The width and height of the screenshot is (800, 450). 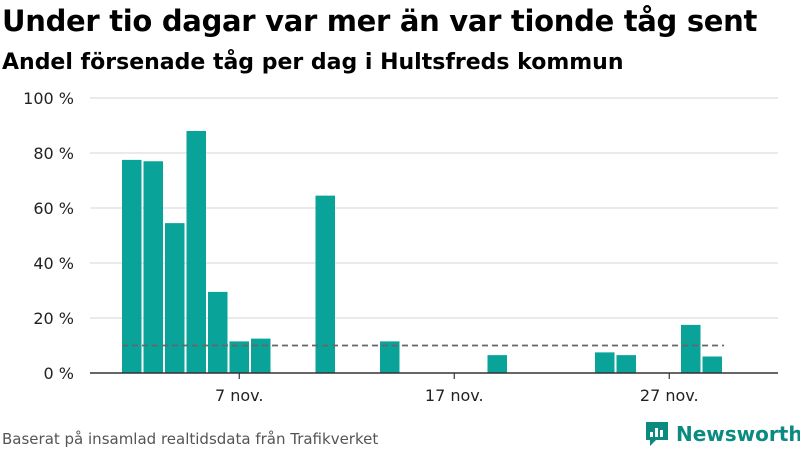 What do you see at coordinates (669, 395) in the screenshot?
I see `x-tick-label: 27 nov.` at bounding box center [669, 395].